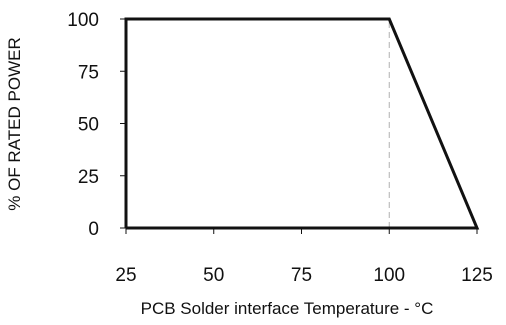 The width and height of the screenshot is (506, 325). What do you see at coordinates (301, 275) in the screenshot?
I see `x-tick-label: 75` at bounding box center [301, 275].